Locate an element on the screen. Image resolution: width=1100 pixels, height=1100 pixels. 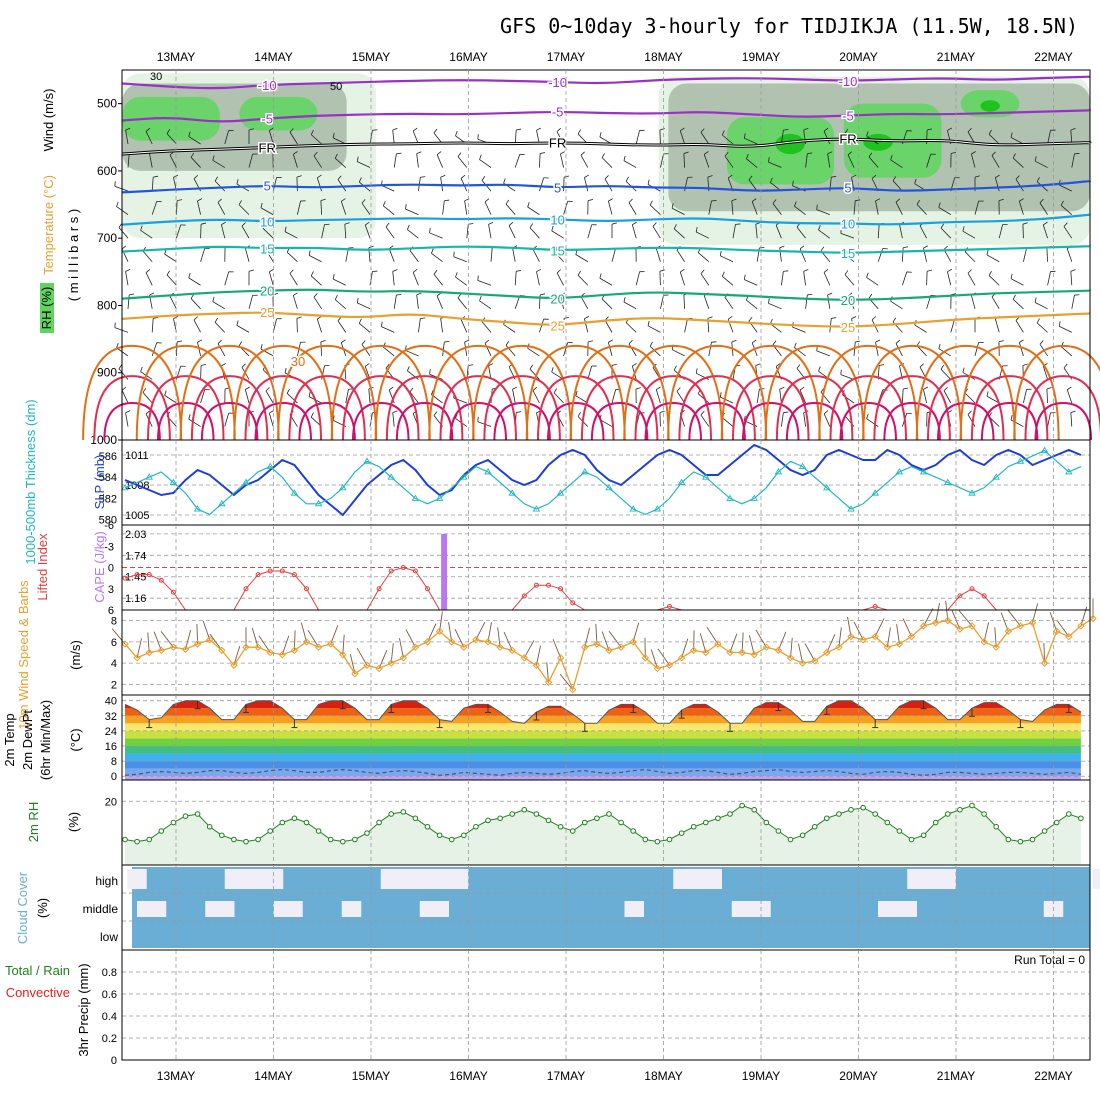
date-label-top: 15MAY is located at coordinates (371, 57).